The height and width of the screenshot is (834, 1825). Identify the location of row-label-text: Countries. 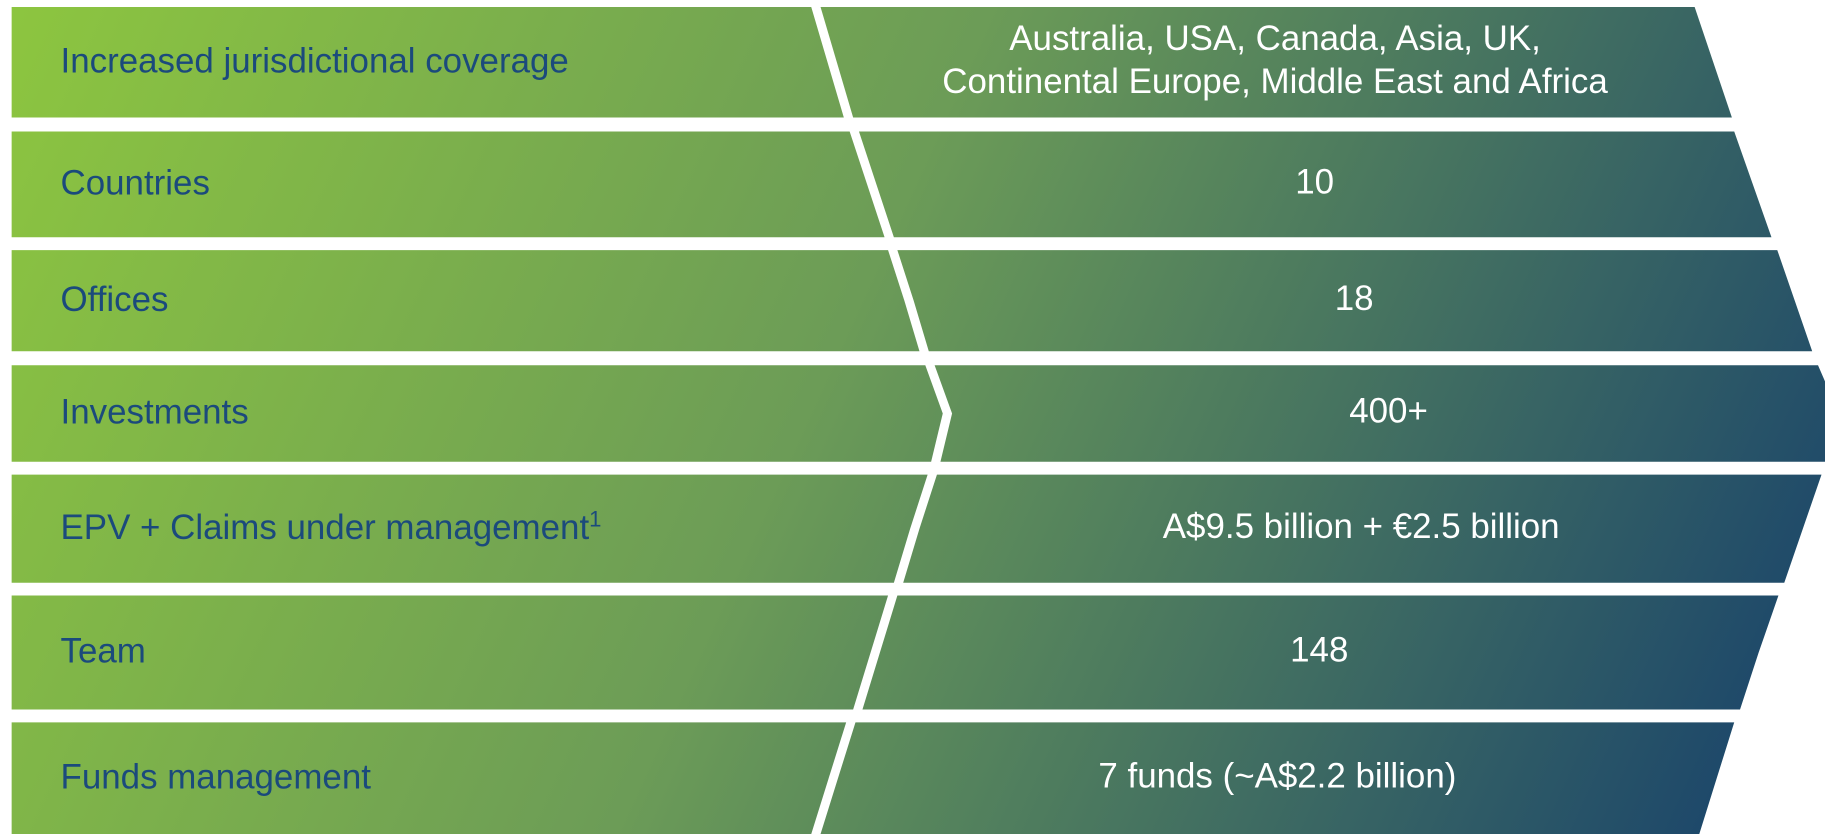
(135, 183).